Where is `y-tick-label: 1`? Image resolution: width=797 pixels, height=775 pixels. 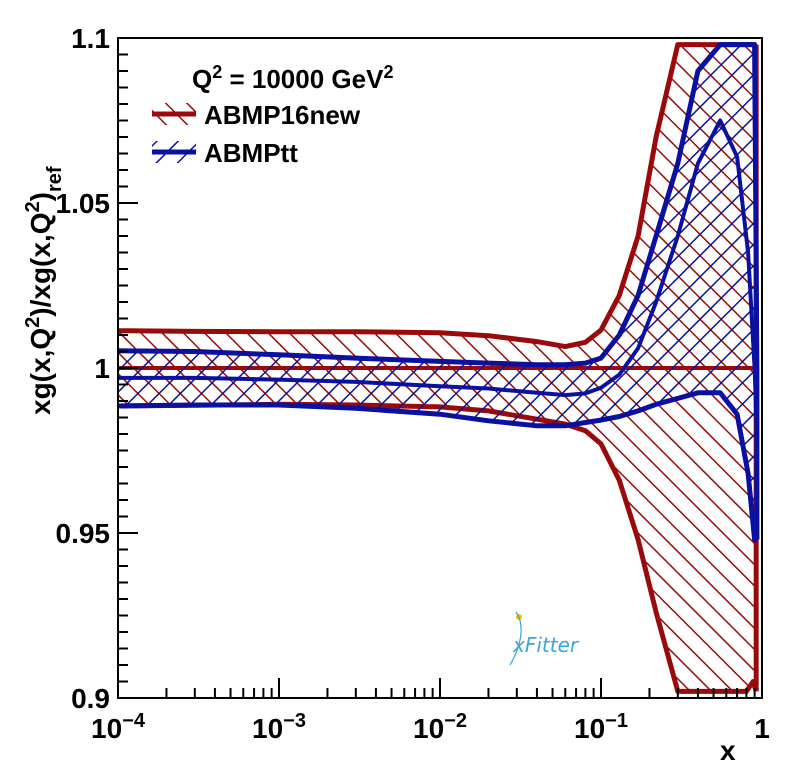 y-tick-label: 1 is located at coordinates (102, 368).